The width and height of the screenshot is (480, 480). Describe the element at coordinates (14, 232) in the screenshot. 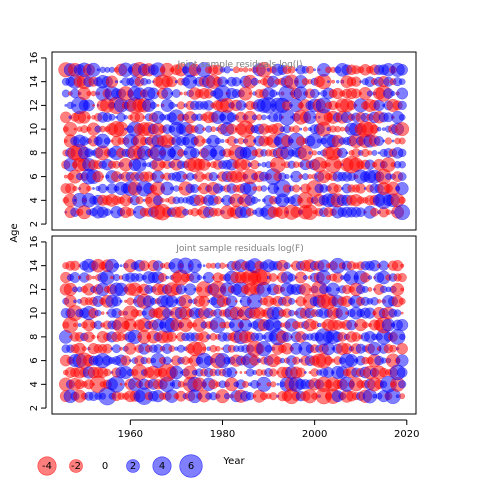

I see `y-axis-label: Age` at that location.